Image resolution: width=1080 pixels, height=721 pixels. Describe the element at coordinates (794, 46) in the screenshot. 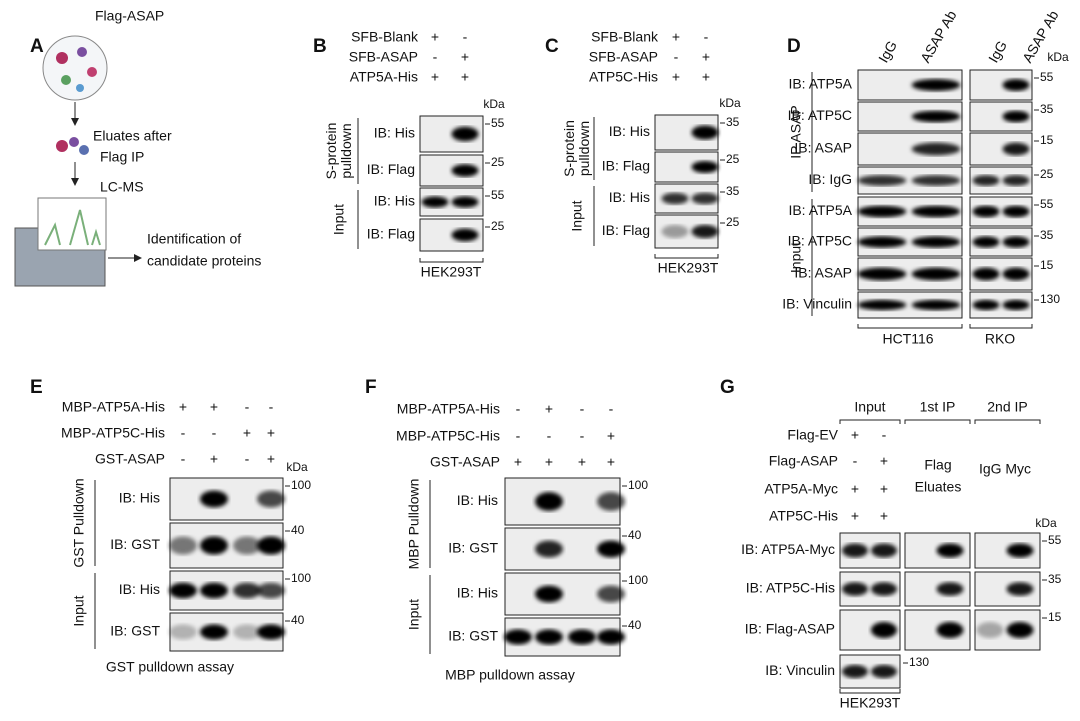

I see `panel-label: D` at that location.